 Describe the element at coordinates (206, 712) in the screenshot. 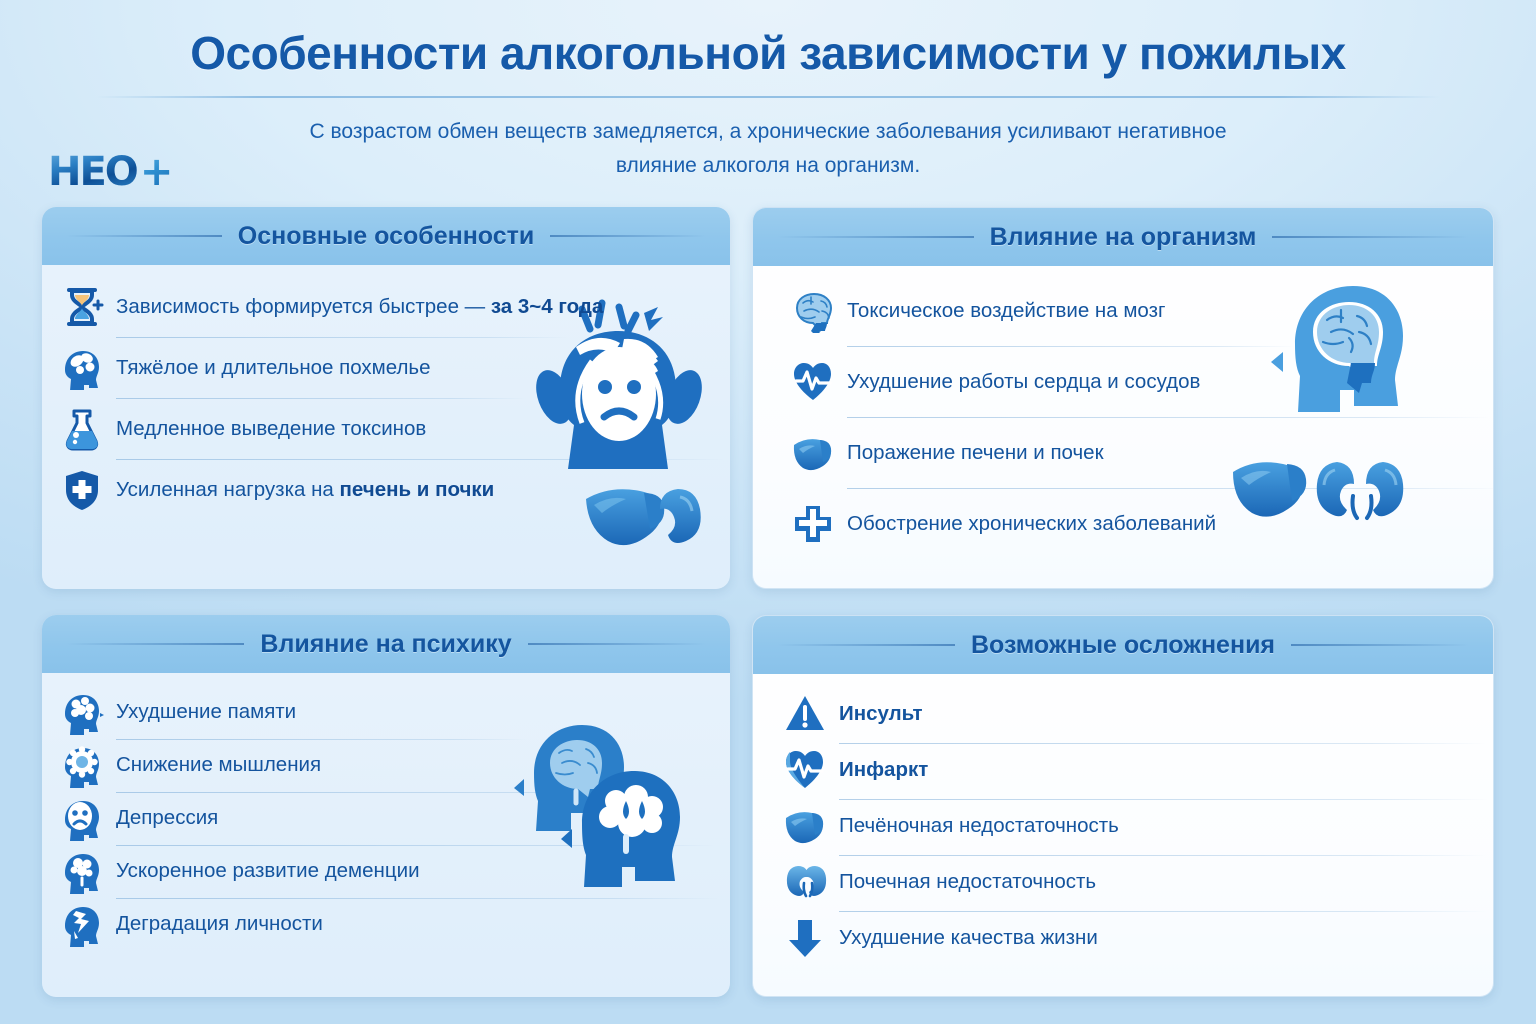

I see `list-item-label: Ухудшение памяти` at that location.